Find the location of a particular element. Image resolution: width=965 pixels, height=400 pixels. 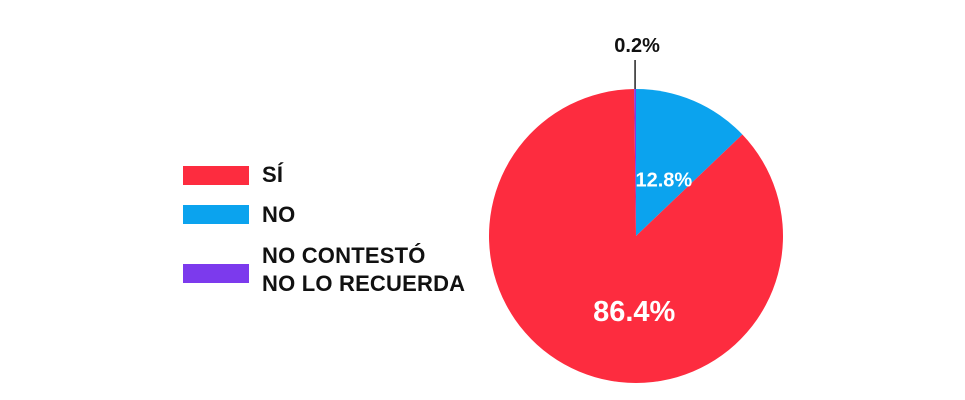

legend-swatch-no-contesto is located at coordinates (216, 273).